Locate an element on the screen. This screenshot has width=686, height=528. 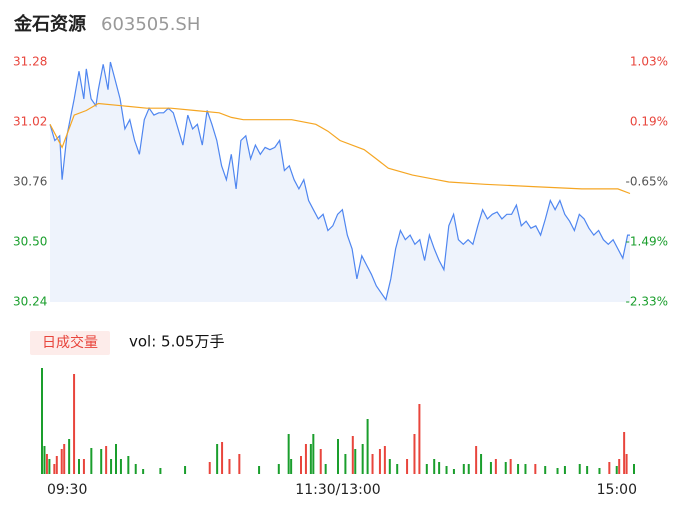
average-line is located at coordinates (340, 148).